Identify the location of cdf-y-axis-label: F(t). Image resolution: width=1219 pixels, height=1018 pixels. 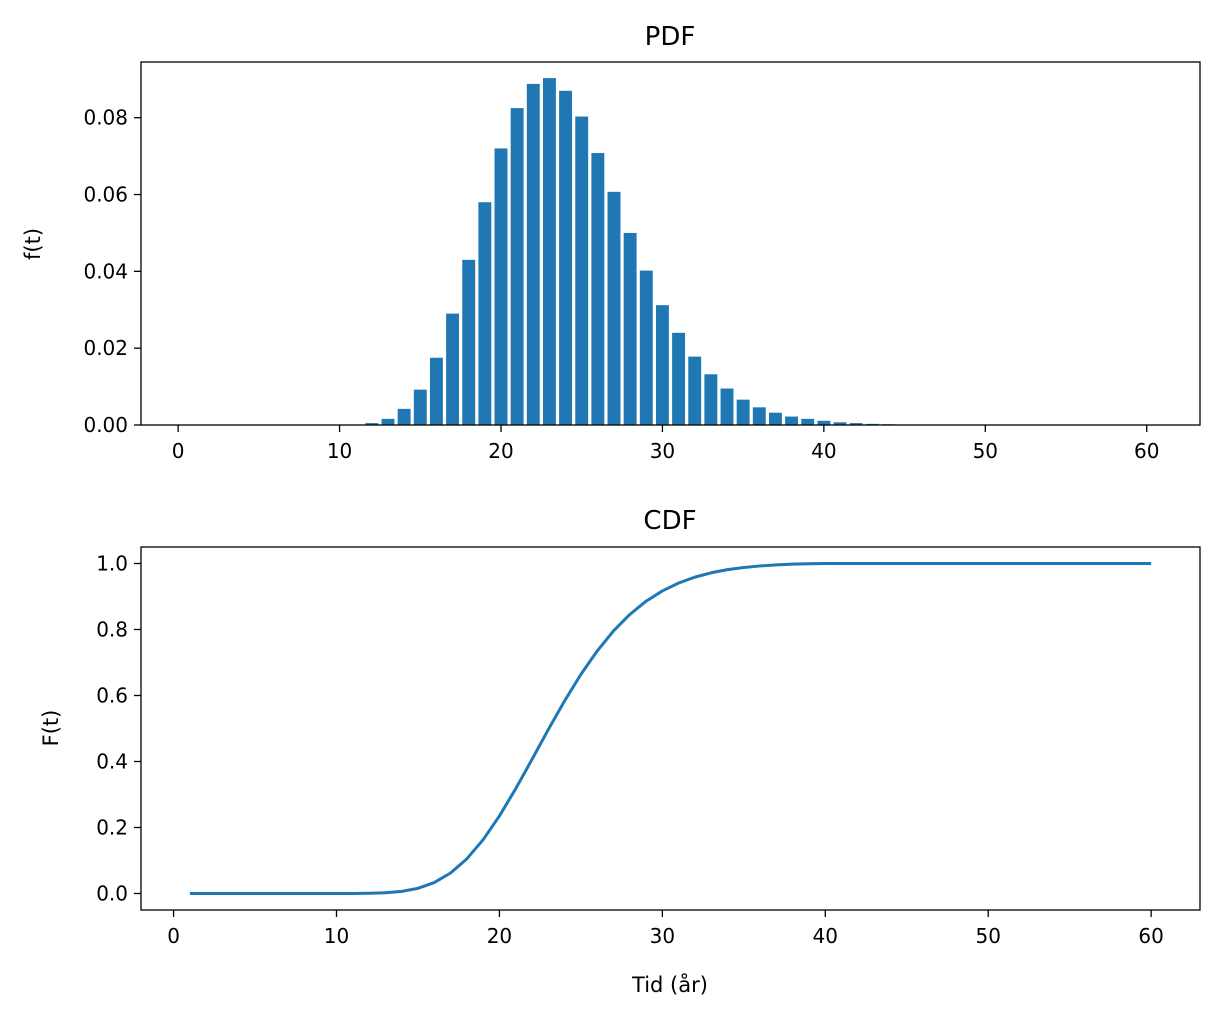
(51, 728).